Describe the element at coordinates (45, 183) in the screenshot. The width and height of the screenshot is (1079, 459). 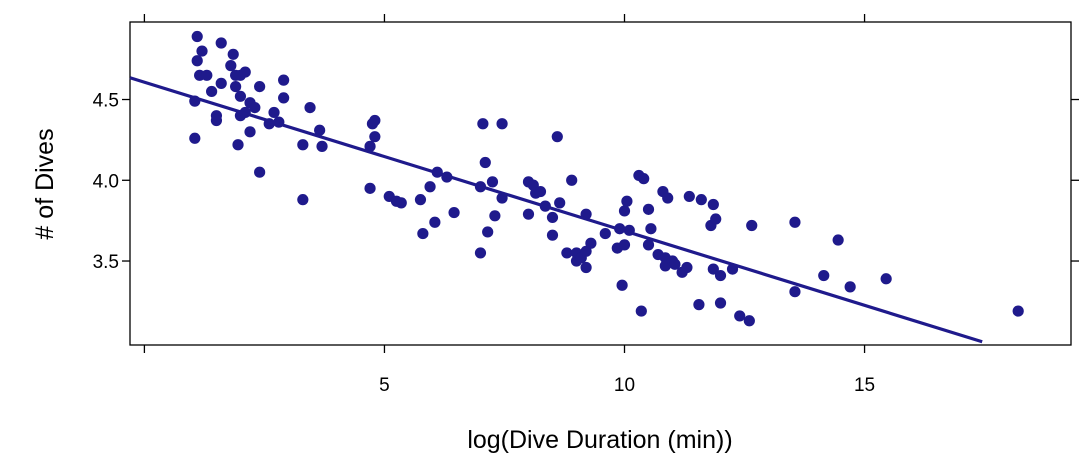
I see `y-axis-title: # of Dives` at that location.